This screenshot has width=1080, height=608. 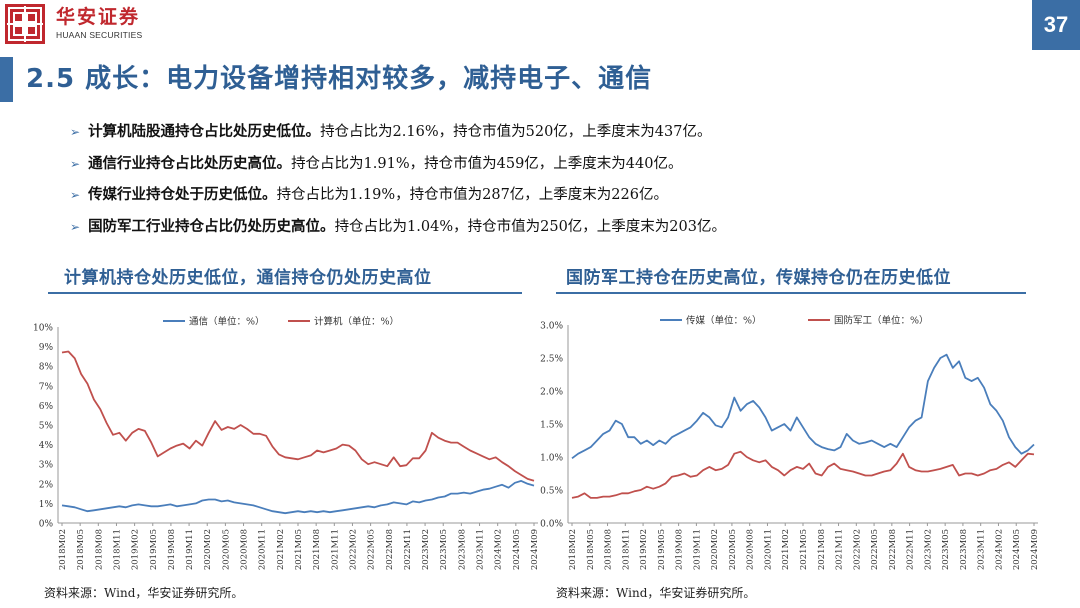 I want to click on brand-name-cn: 华安证券, so click(x=98, y=17).